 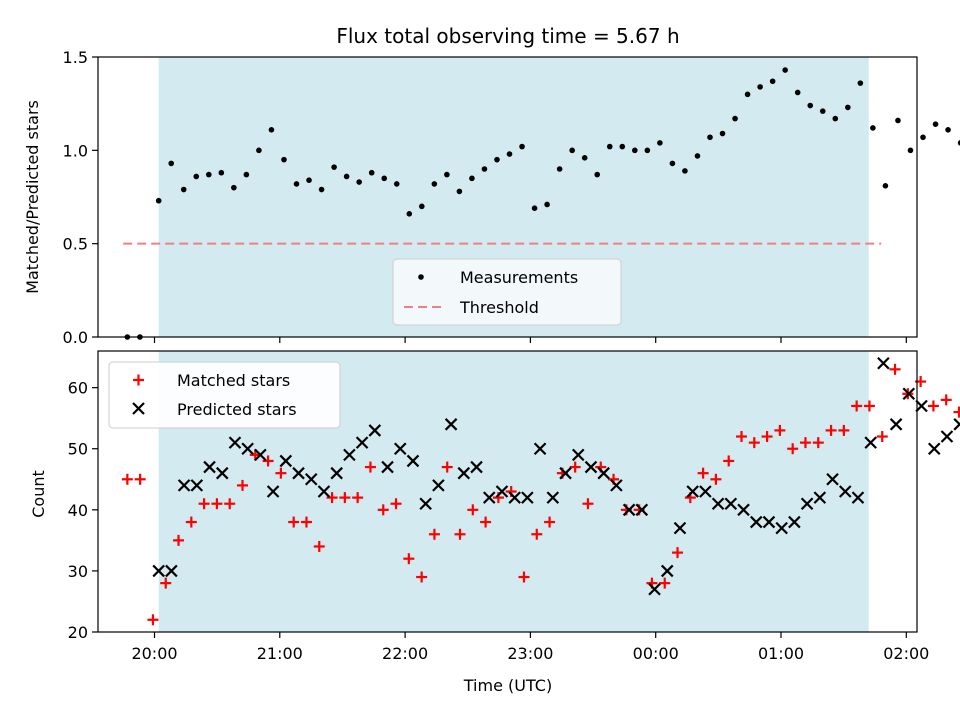 I want to click on top-ytick-label: 1.5, so click(x=75, y=57).